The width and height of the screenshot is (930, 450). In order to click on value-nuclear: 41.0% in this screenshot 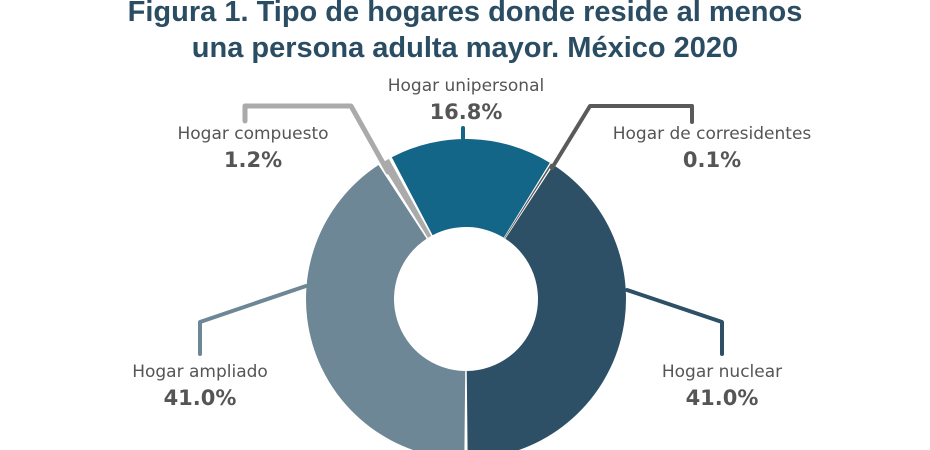, I will do `click(722, 398)`.